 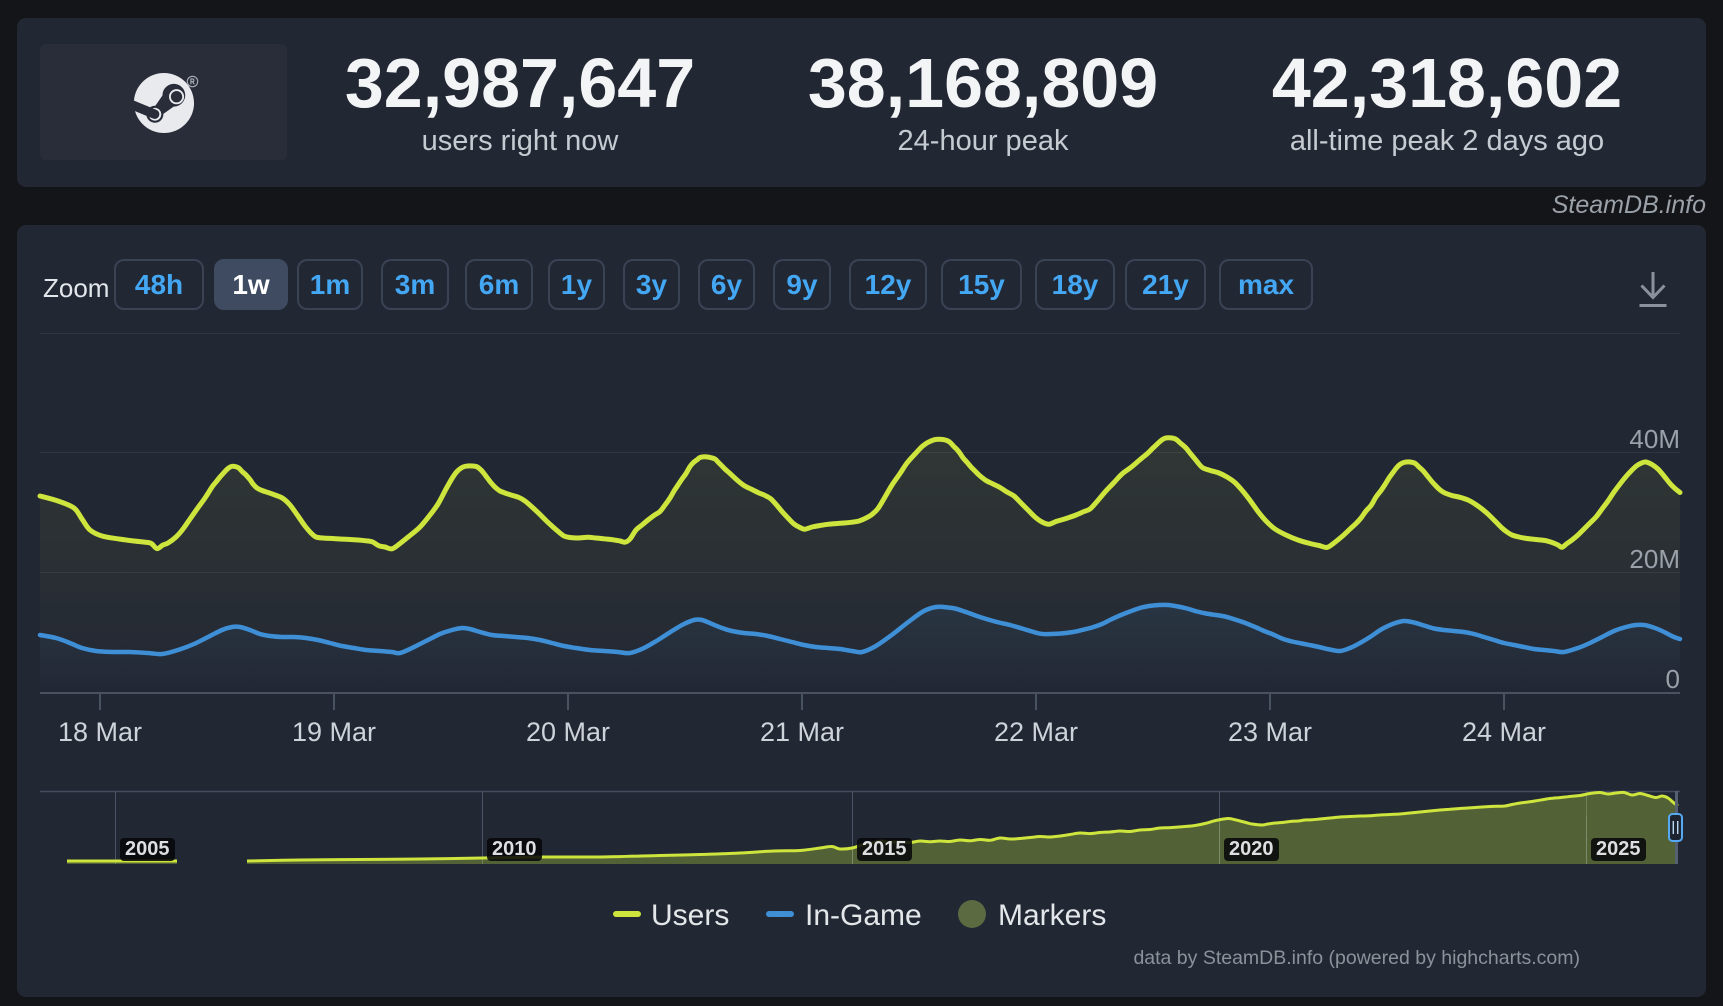 What do you see at coordinates (1654, 439) in the screenshot?
I see `svg-text: 40M` at bounding box center [1654, 439].